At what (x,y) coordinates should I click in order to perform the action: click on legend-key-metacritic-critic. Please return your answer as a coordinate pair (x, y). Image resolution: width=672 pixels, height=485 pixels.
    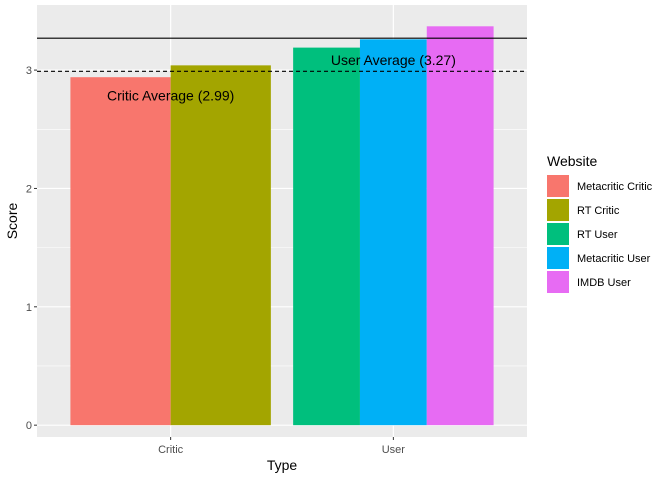
    Looking at the image, I should click on (558, 186).